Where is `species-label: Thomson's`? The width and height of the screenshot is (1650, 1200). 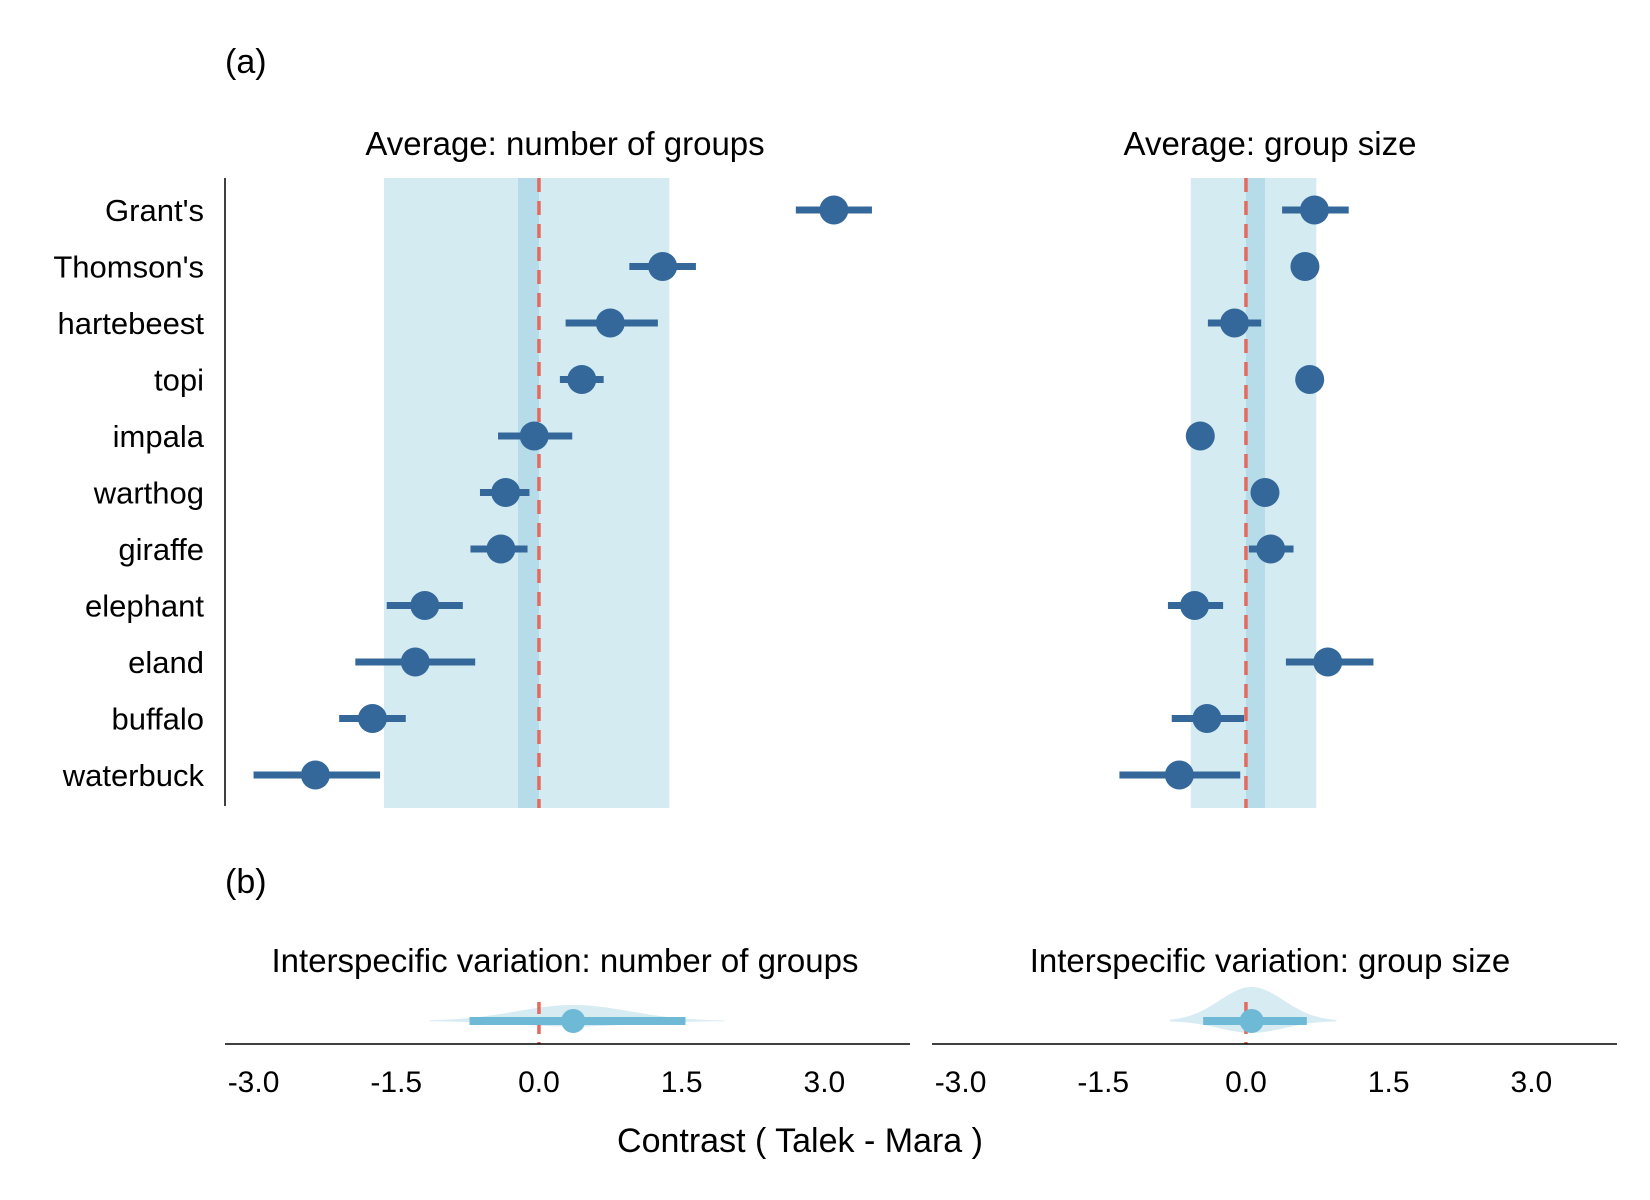
species-label: Thomson's is located at coordinates (128, 267).